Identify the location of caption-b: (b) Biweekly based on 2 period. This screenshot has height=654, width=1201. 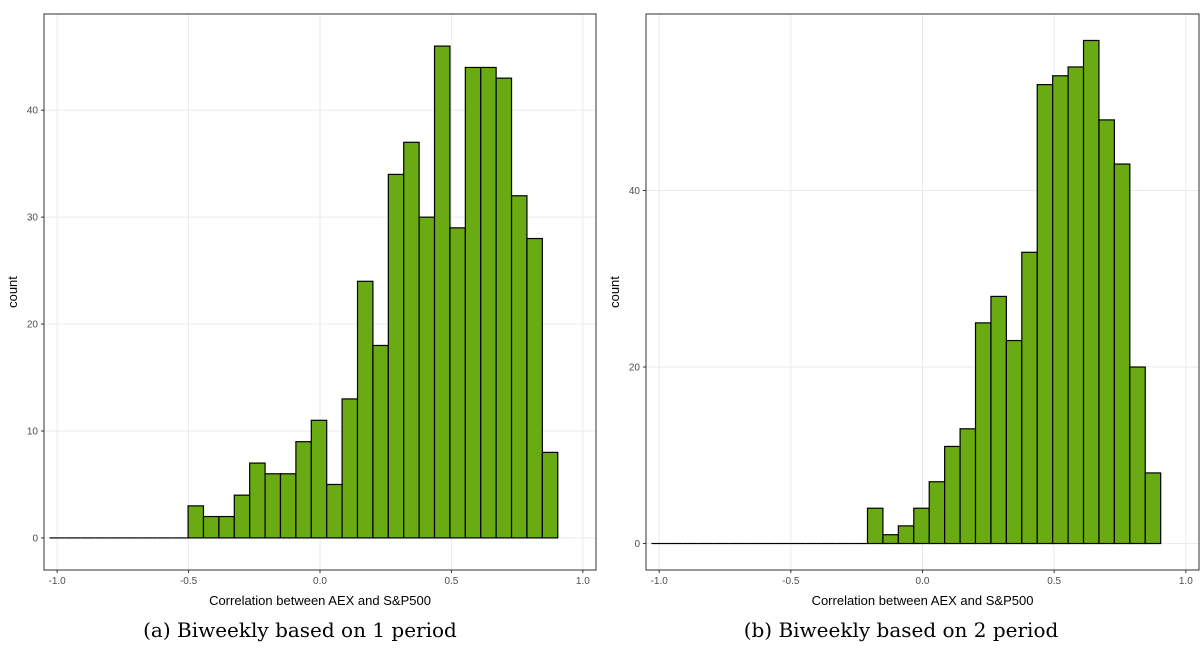
(901, 630).